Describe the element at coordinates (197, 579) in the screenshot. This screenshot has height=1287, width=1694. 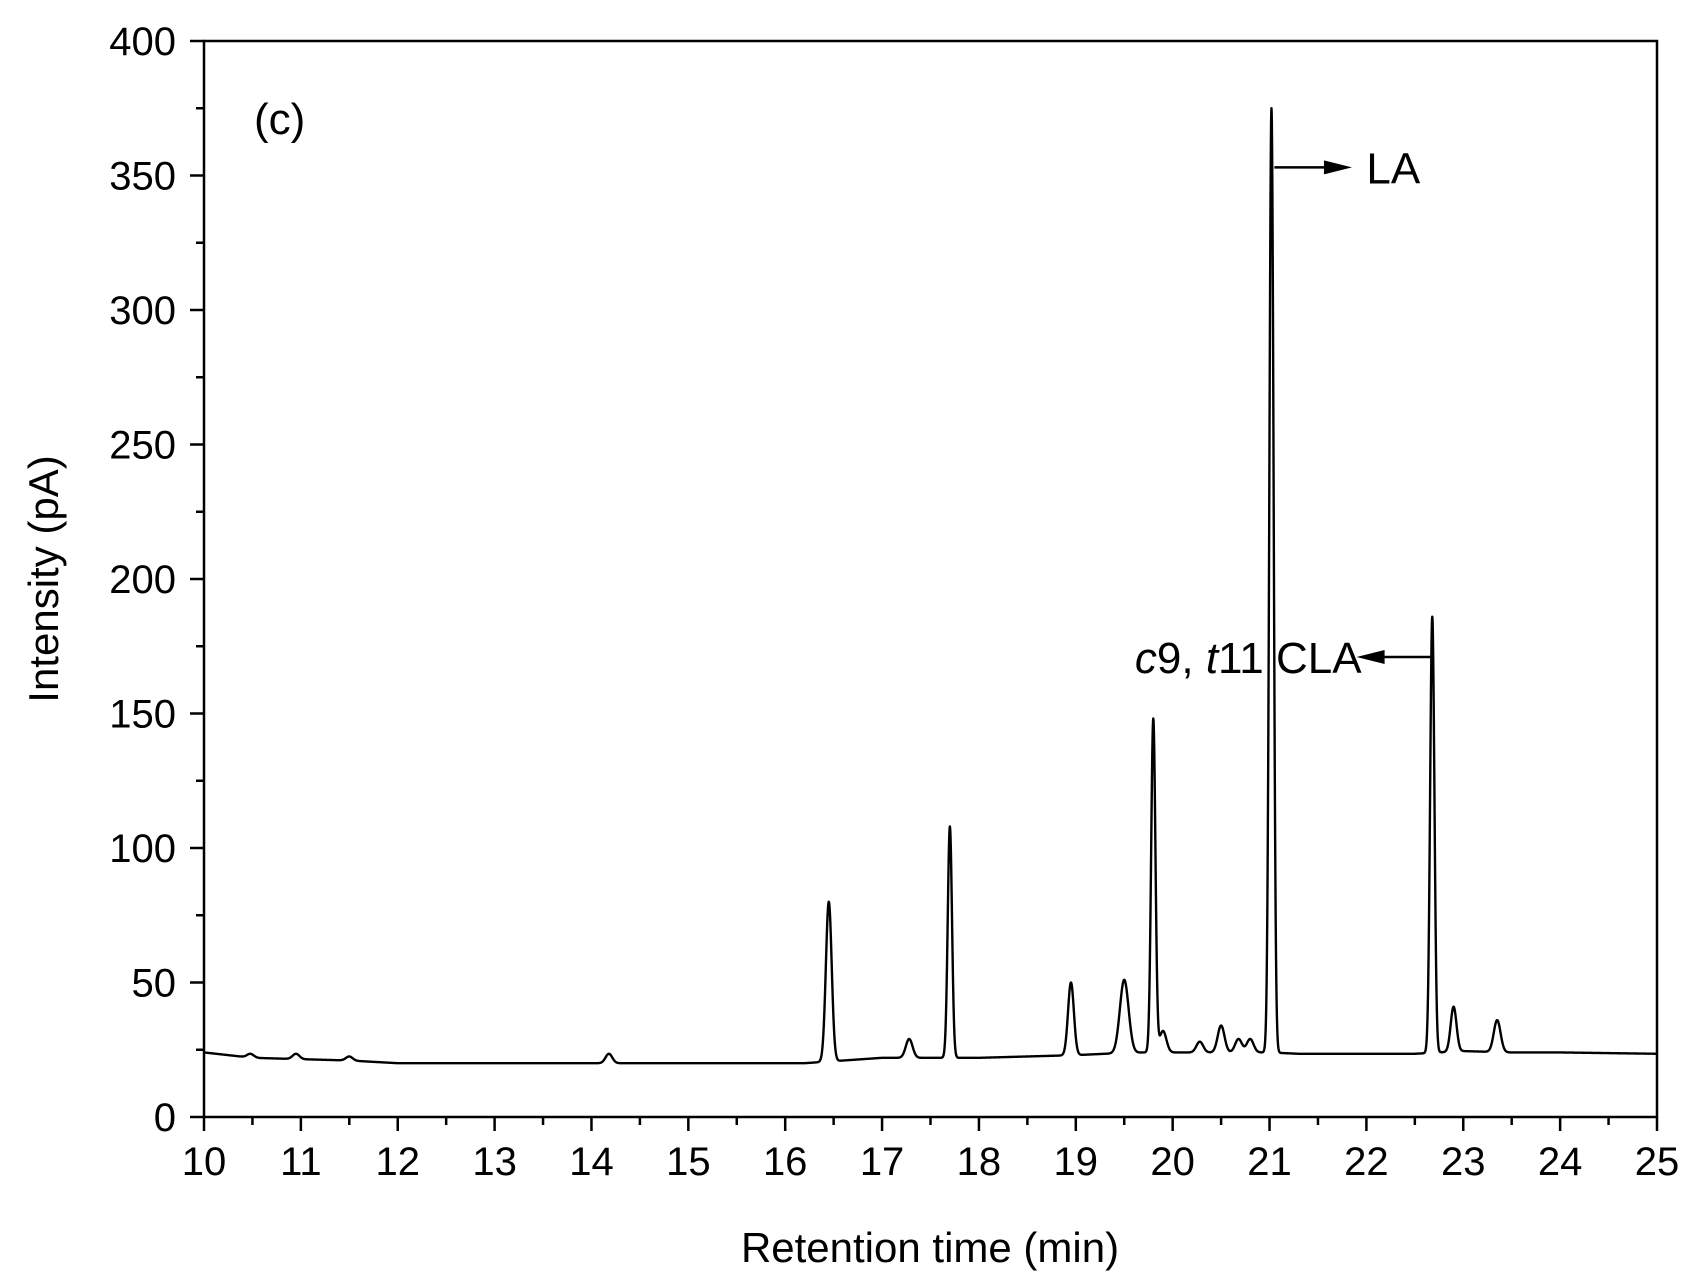
I see `y-axis-ticks` at that location.